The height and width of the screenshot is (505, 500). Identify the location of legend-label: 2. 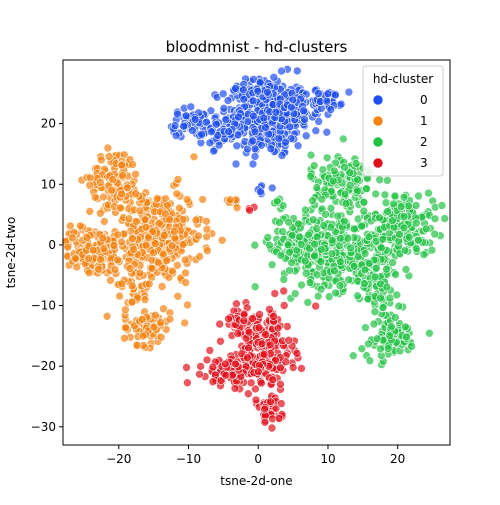
(424, 142).